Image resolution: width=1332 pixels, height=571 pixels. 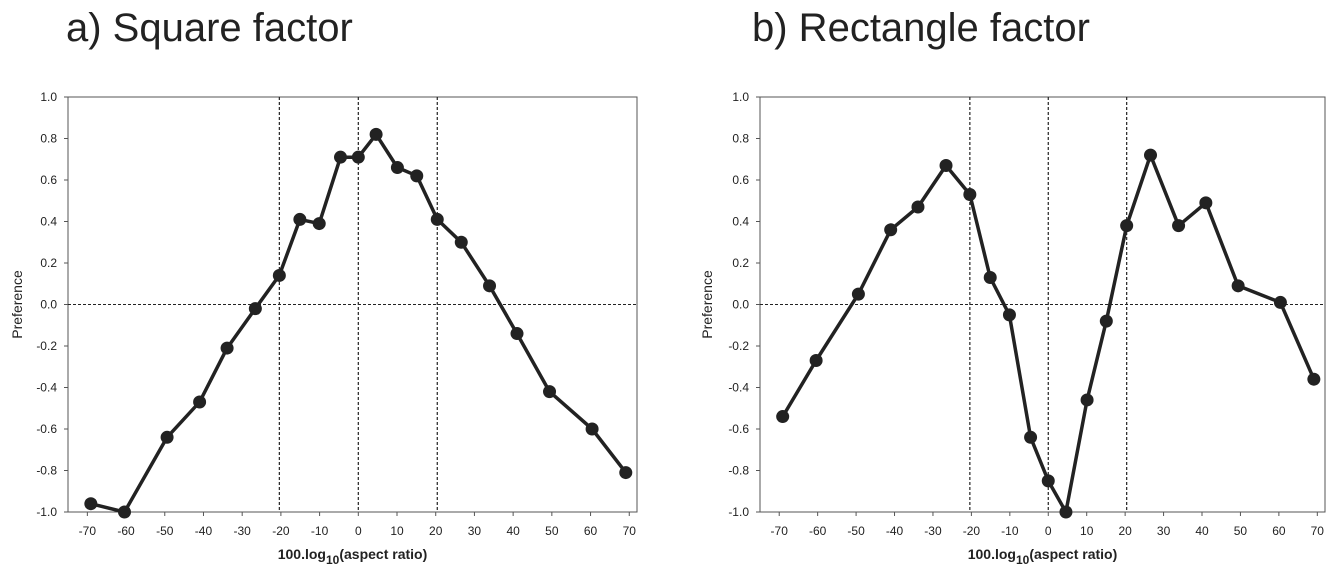 What do you see at coordinates (738, 388) in the screenshot?
I see `y-tick-label-b: -0.4` at bounding box center [738, 388].